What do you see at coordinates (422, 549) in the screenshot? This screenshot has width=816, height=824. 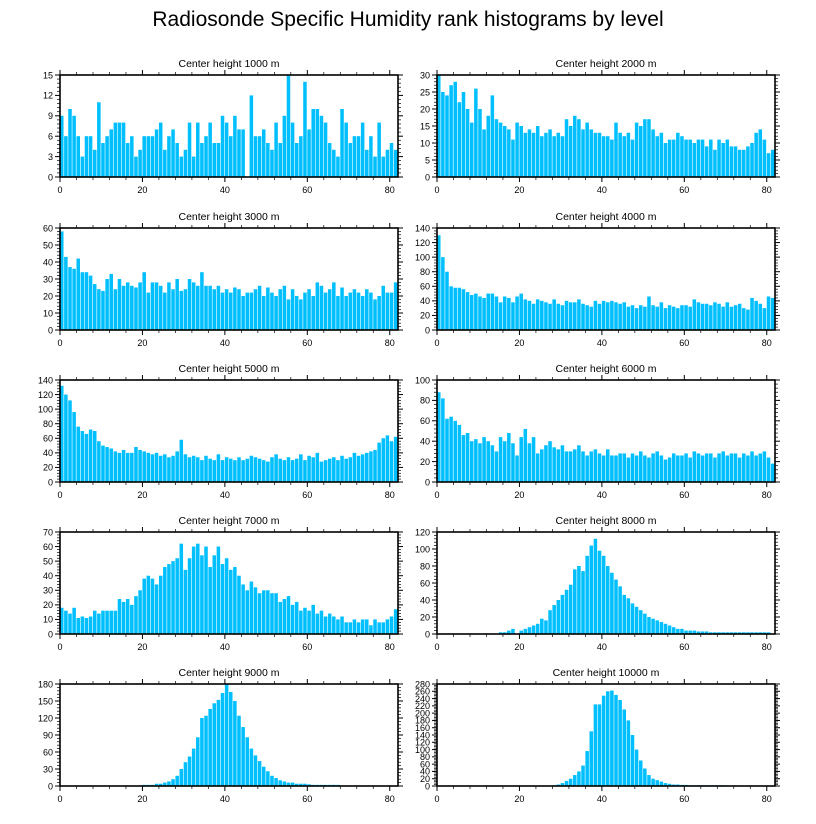 I see `y-tick-label: 100` at bounding box center [422, 549].